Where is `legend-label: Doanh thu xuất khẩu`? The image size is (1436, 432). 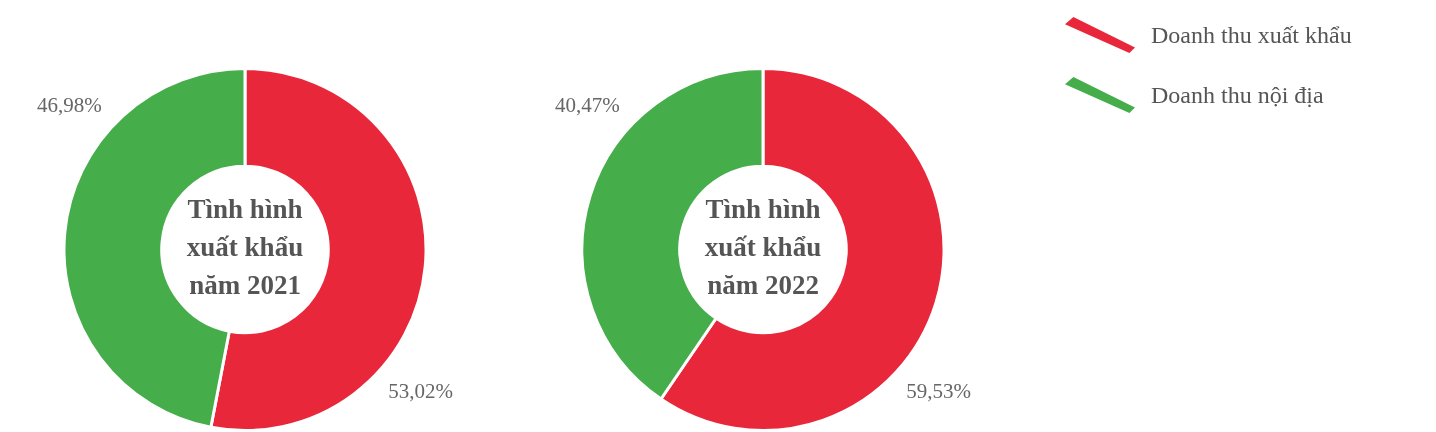 legend-label: Doanh thu xuất khẩu is located at coordinates (1251, 35).